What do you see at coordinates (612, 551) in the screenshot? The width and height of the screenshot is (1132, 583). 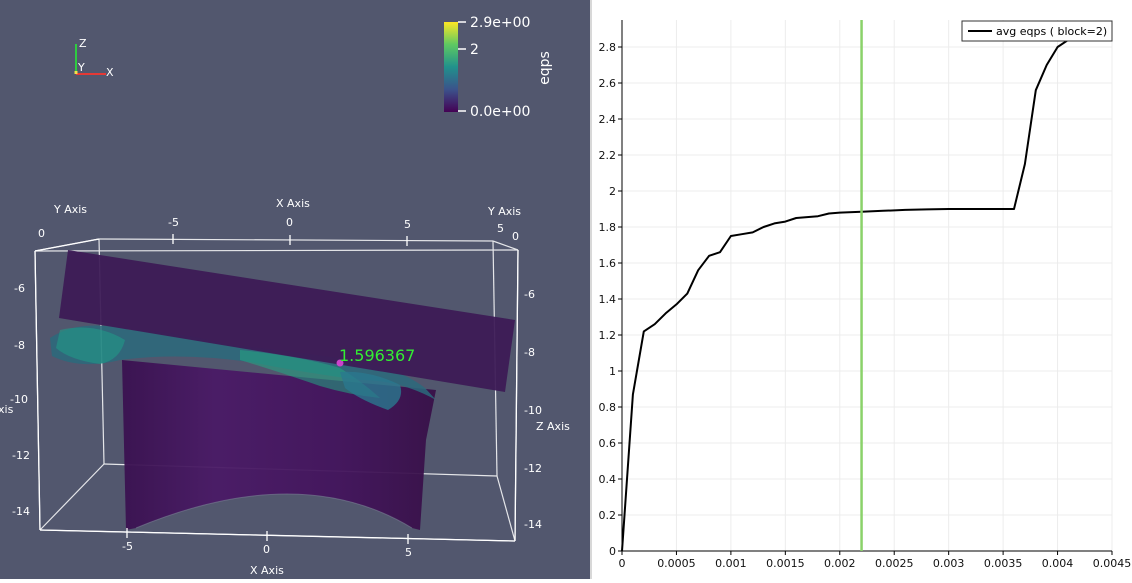 I see `y-tick-label: 0` at bounding box center [612, 551].